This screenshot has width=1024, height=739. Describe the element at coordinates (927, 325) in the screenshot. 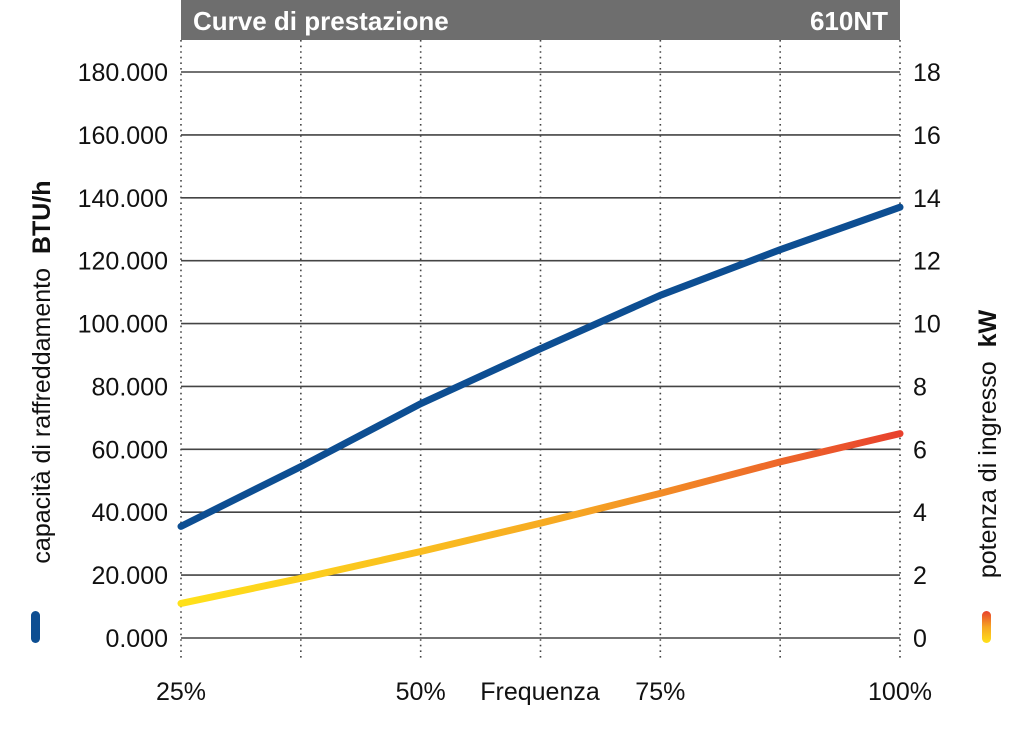

I see `right-tick-label: 10` at that location.